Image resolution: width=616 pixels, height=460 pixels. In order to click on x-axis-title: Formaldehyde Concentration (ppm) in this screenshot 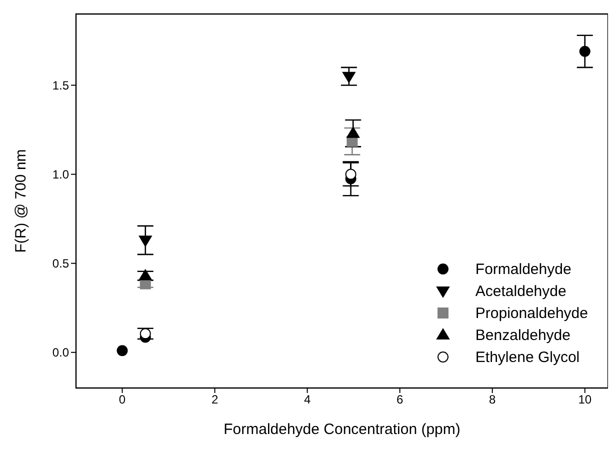, I will do `click(342, 429)`.